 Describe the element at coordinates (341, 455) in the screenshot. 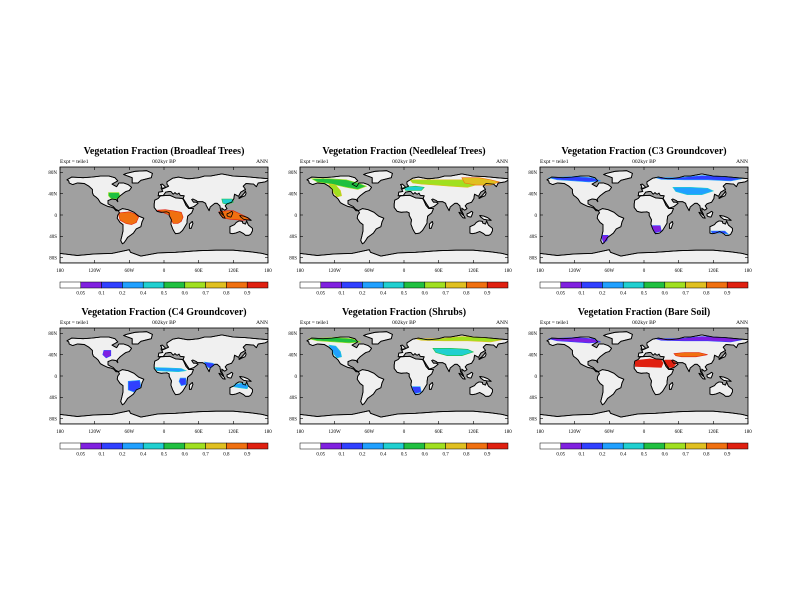

I see `colorbar-label: 0.1` at that location.